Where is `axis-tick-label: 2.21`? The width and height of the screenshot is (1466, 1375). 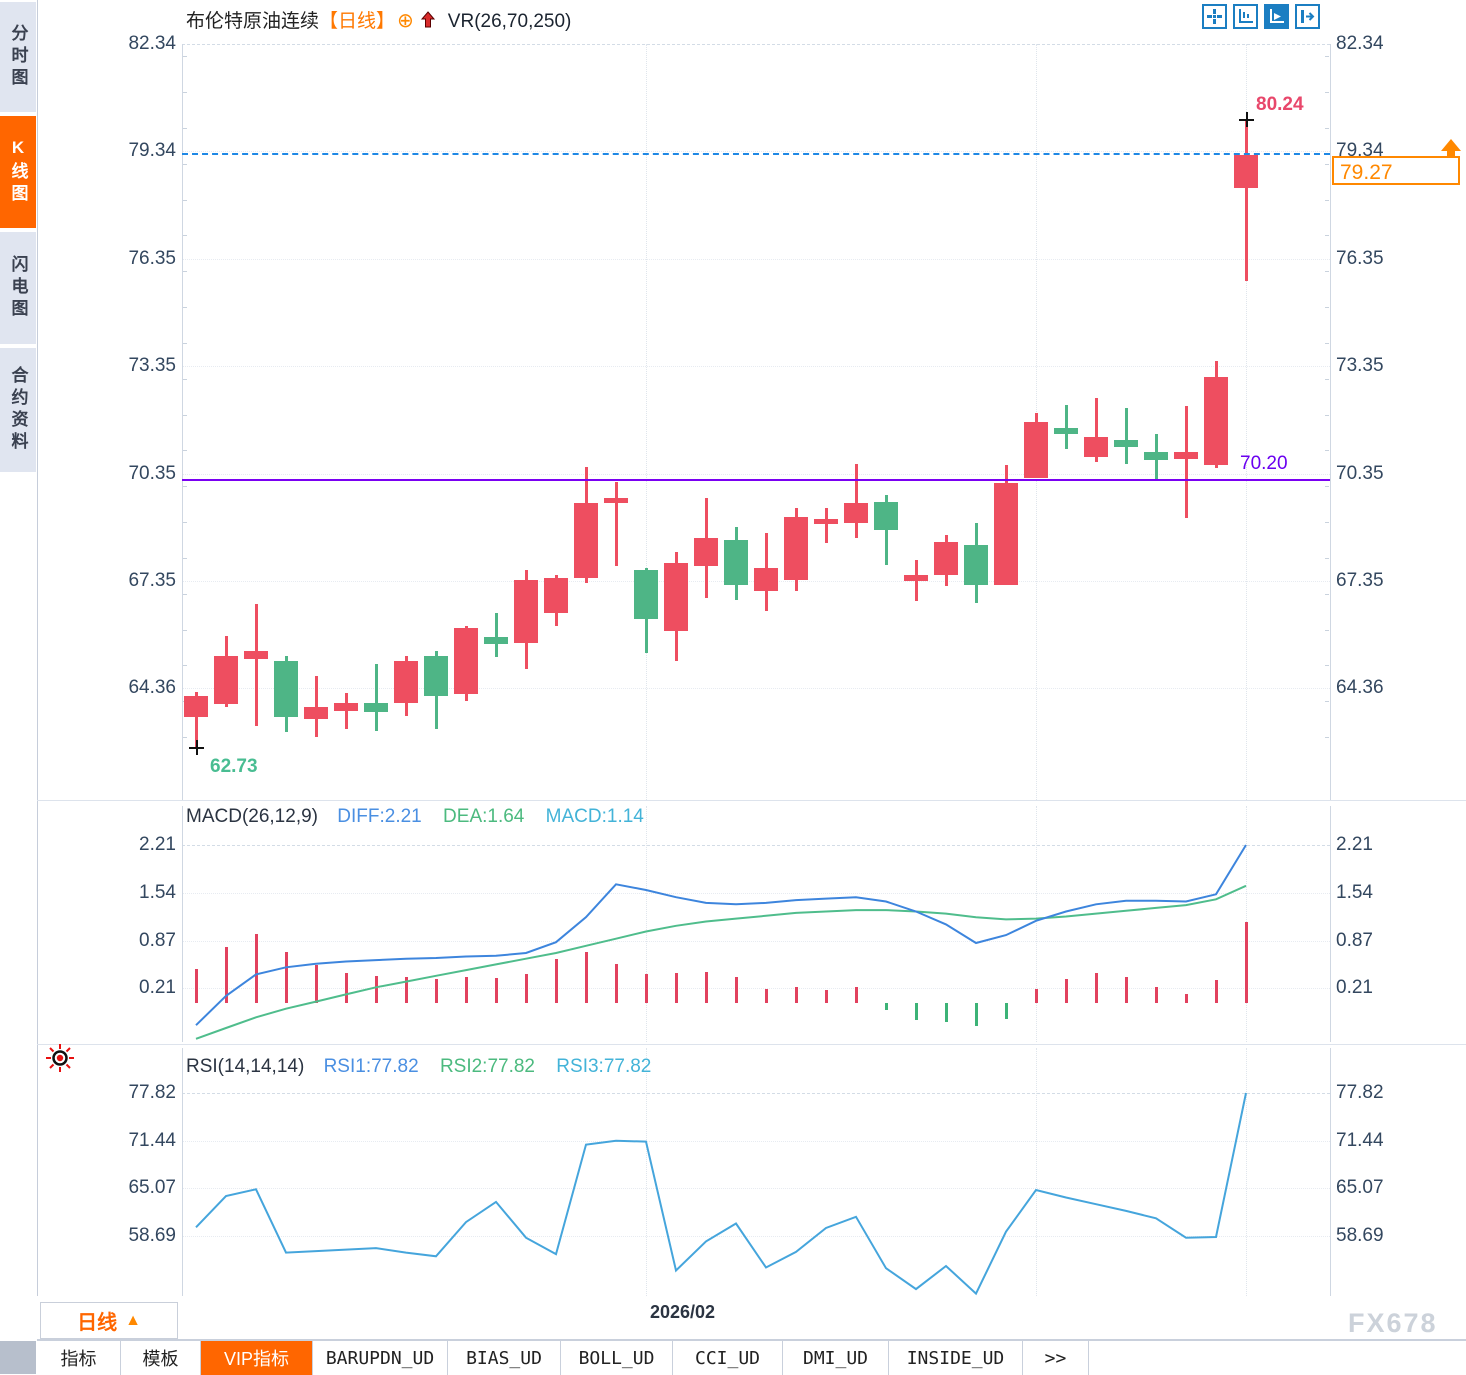 axis-tick-label: 2.21 is located at coordinates (157, 844).